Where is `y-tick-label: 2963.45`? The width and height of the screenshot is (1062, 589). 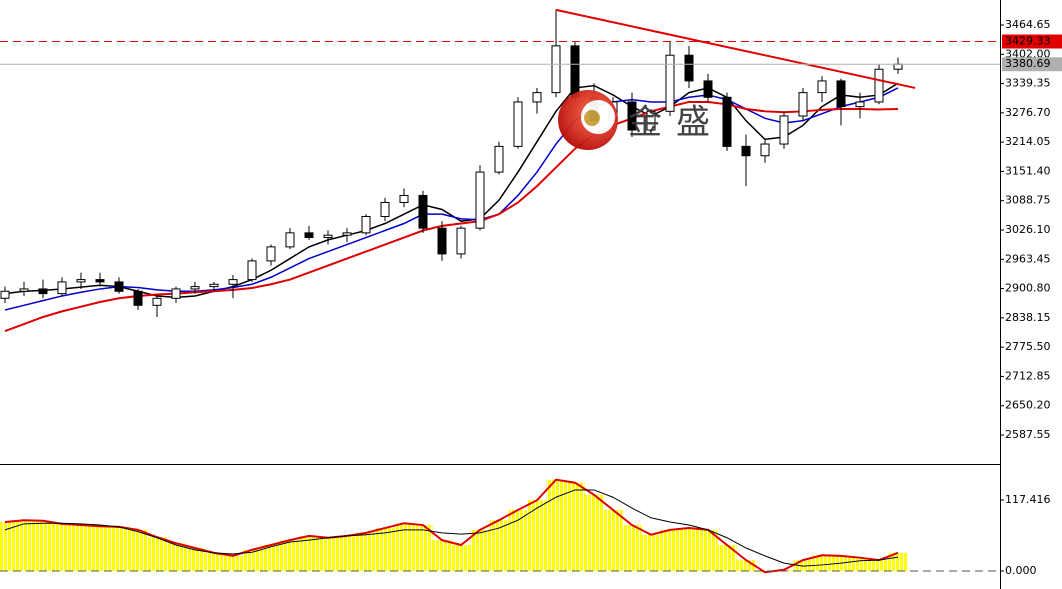
y-tick-label: 2963.45 is located at coordinates (1028, 258).